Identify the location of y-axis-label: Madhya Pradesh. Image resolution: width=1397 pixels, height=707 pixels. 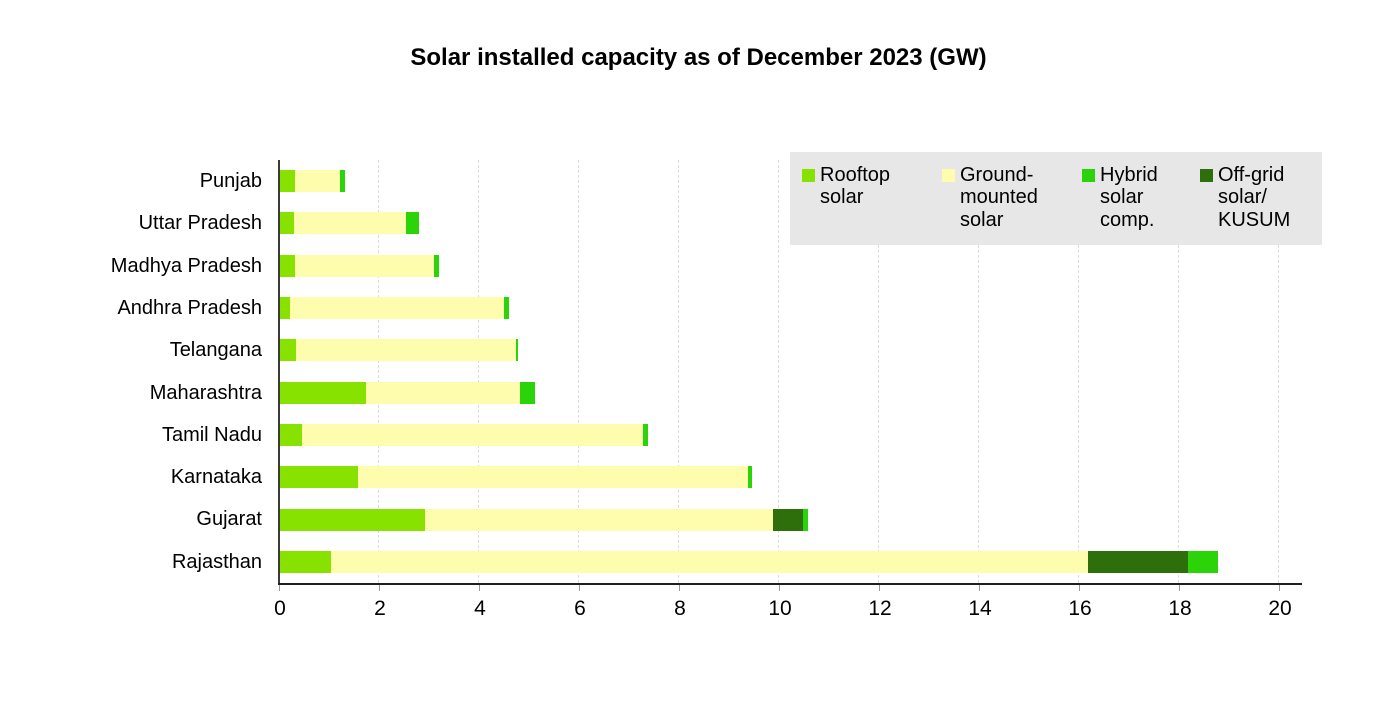
(186, 265).